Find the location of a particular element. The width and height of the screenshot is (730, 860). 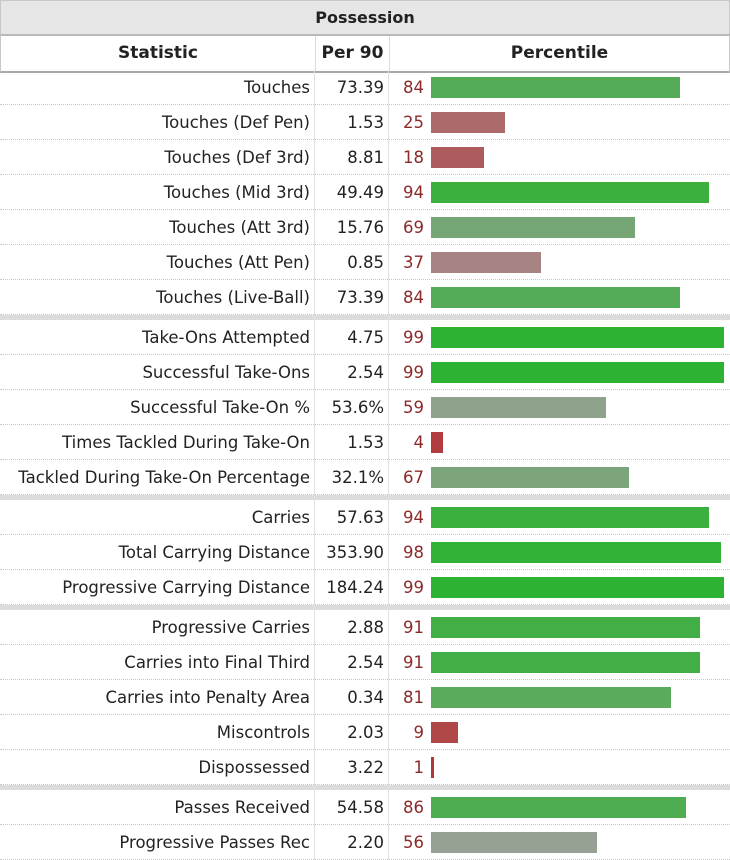

per90-value: 2.54 is located at coordinates (365, 372).